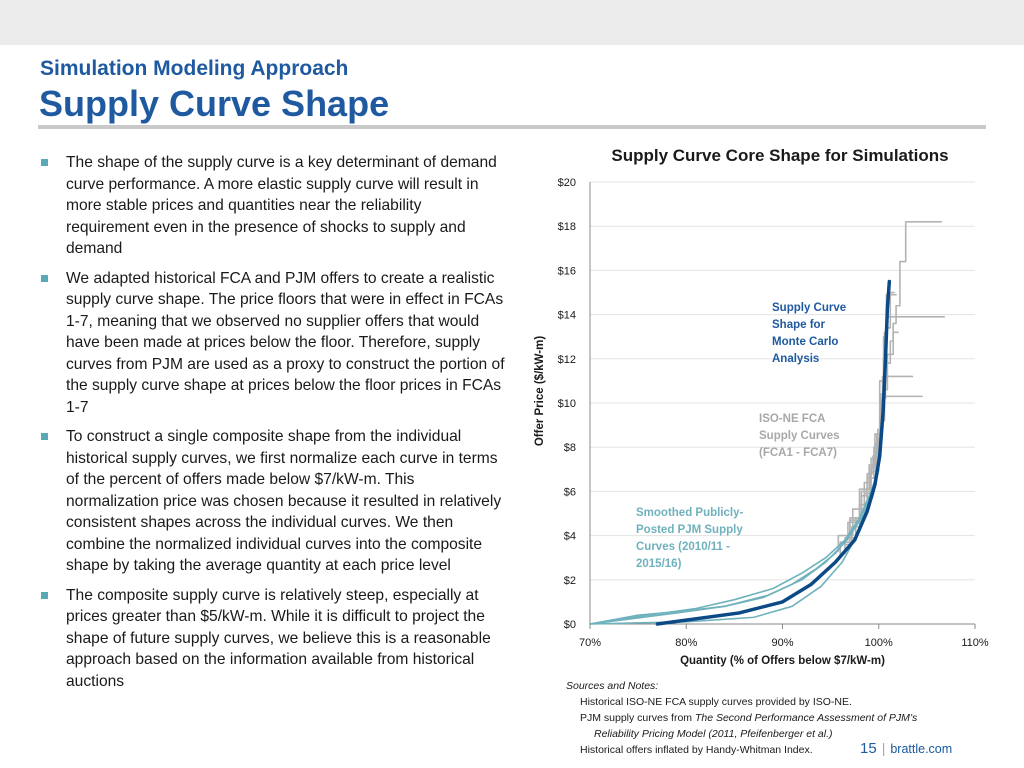  What do you see at coordinates (540, 391) in the screenshot?
I see `y-axis-title: Offer Price ($/kW-m)` at bounding box center [540, 391].